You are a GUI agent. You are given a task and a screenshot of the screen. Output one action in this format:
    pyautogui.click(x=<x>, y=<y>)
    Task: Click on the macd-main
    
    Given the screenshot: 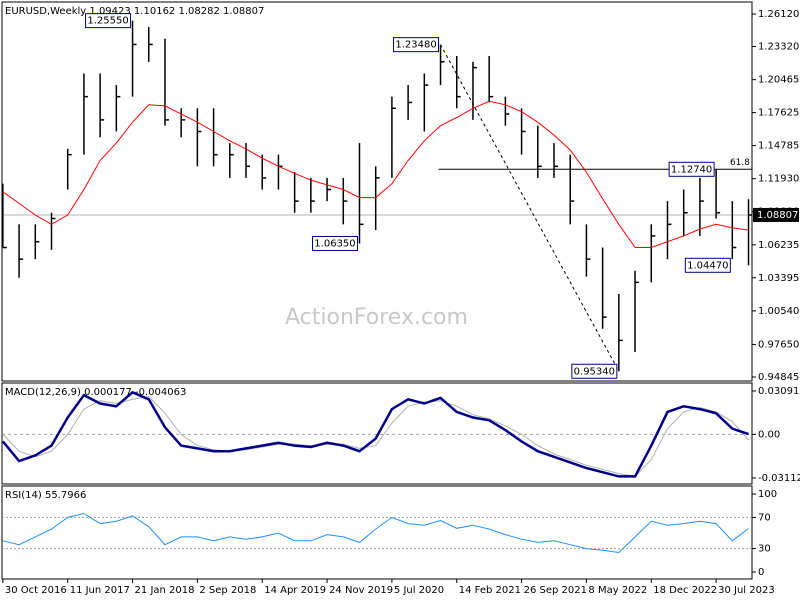 What is the action you would take?
    pyautogui.click(x=375, y=434)
    